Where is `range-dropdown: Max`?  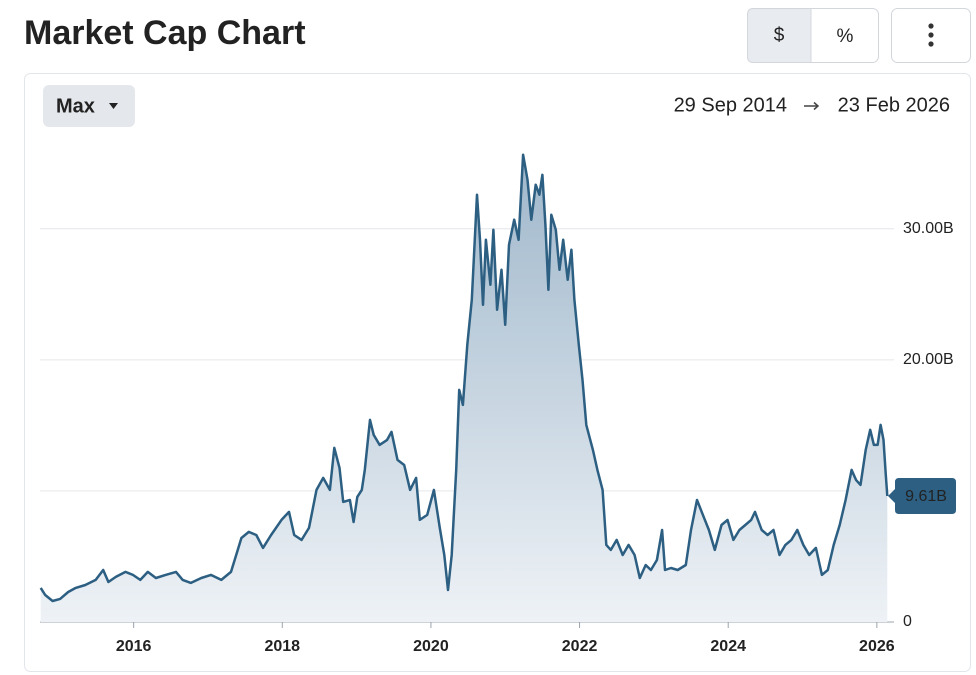
range-dropdown: Max is located at coordinates (89, 106).